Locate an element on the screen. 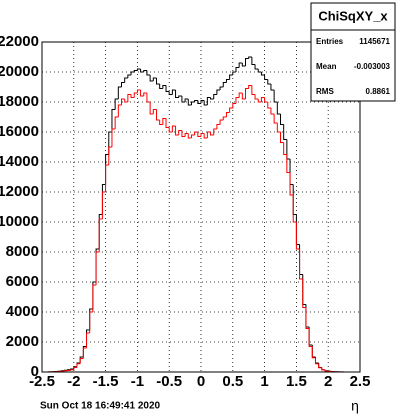  x-tick-label: 0 is located at coordinates (201, 381).